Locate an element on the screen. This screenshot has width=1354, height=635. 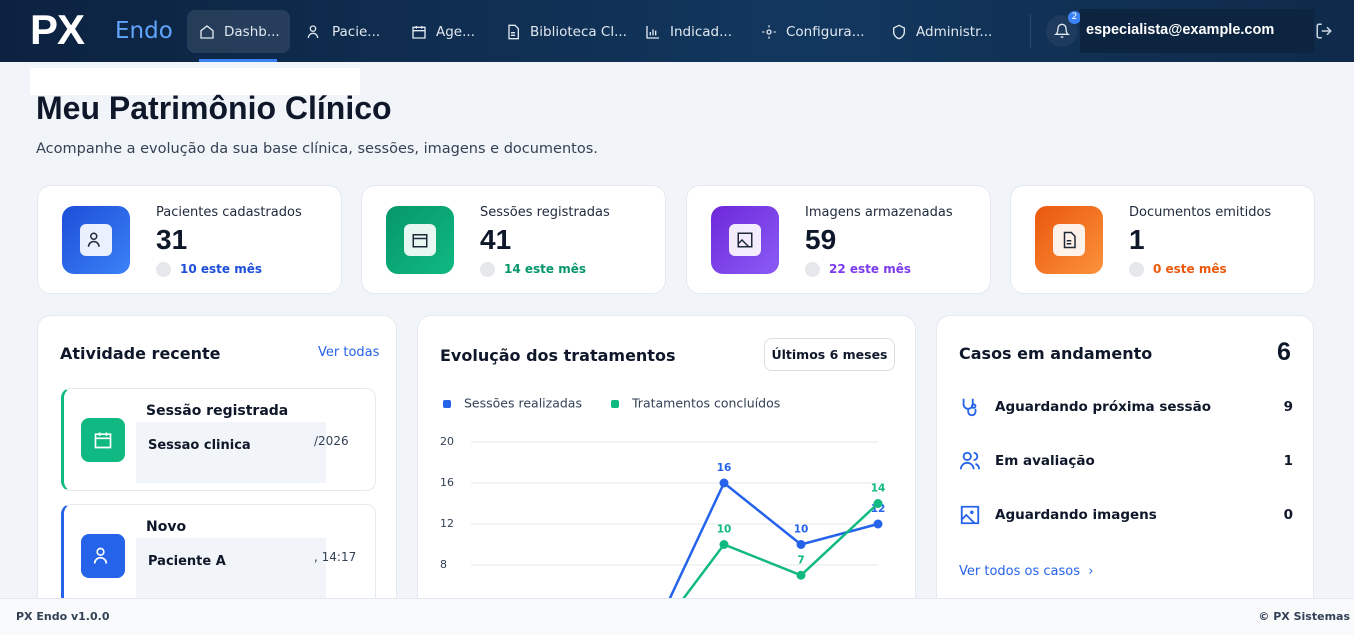
stat-card: Pacientes cadastrados 31 10 este mês is located at coordinates (189, 239).